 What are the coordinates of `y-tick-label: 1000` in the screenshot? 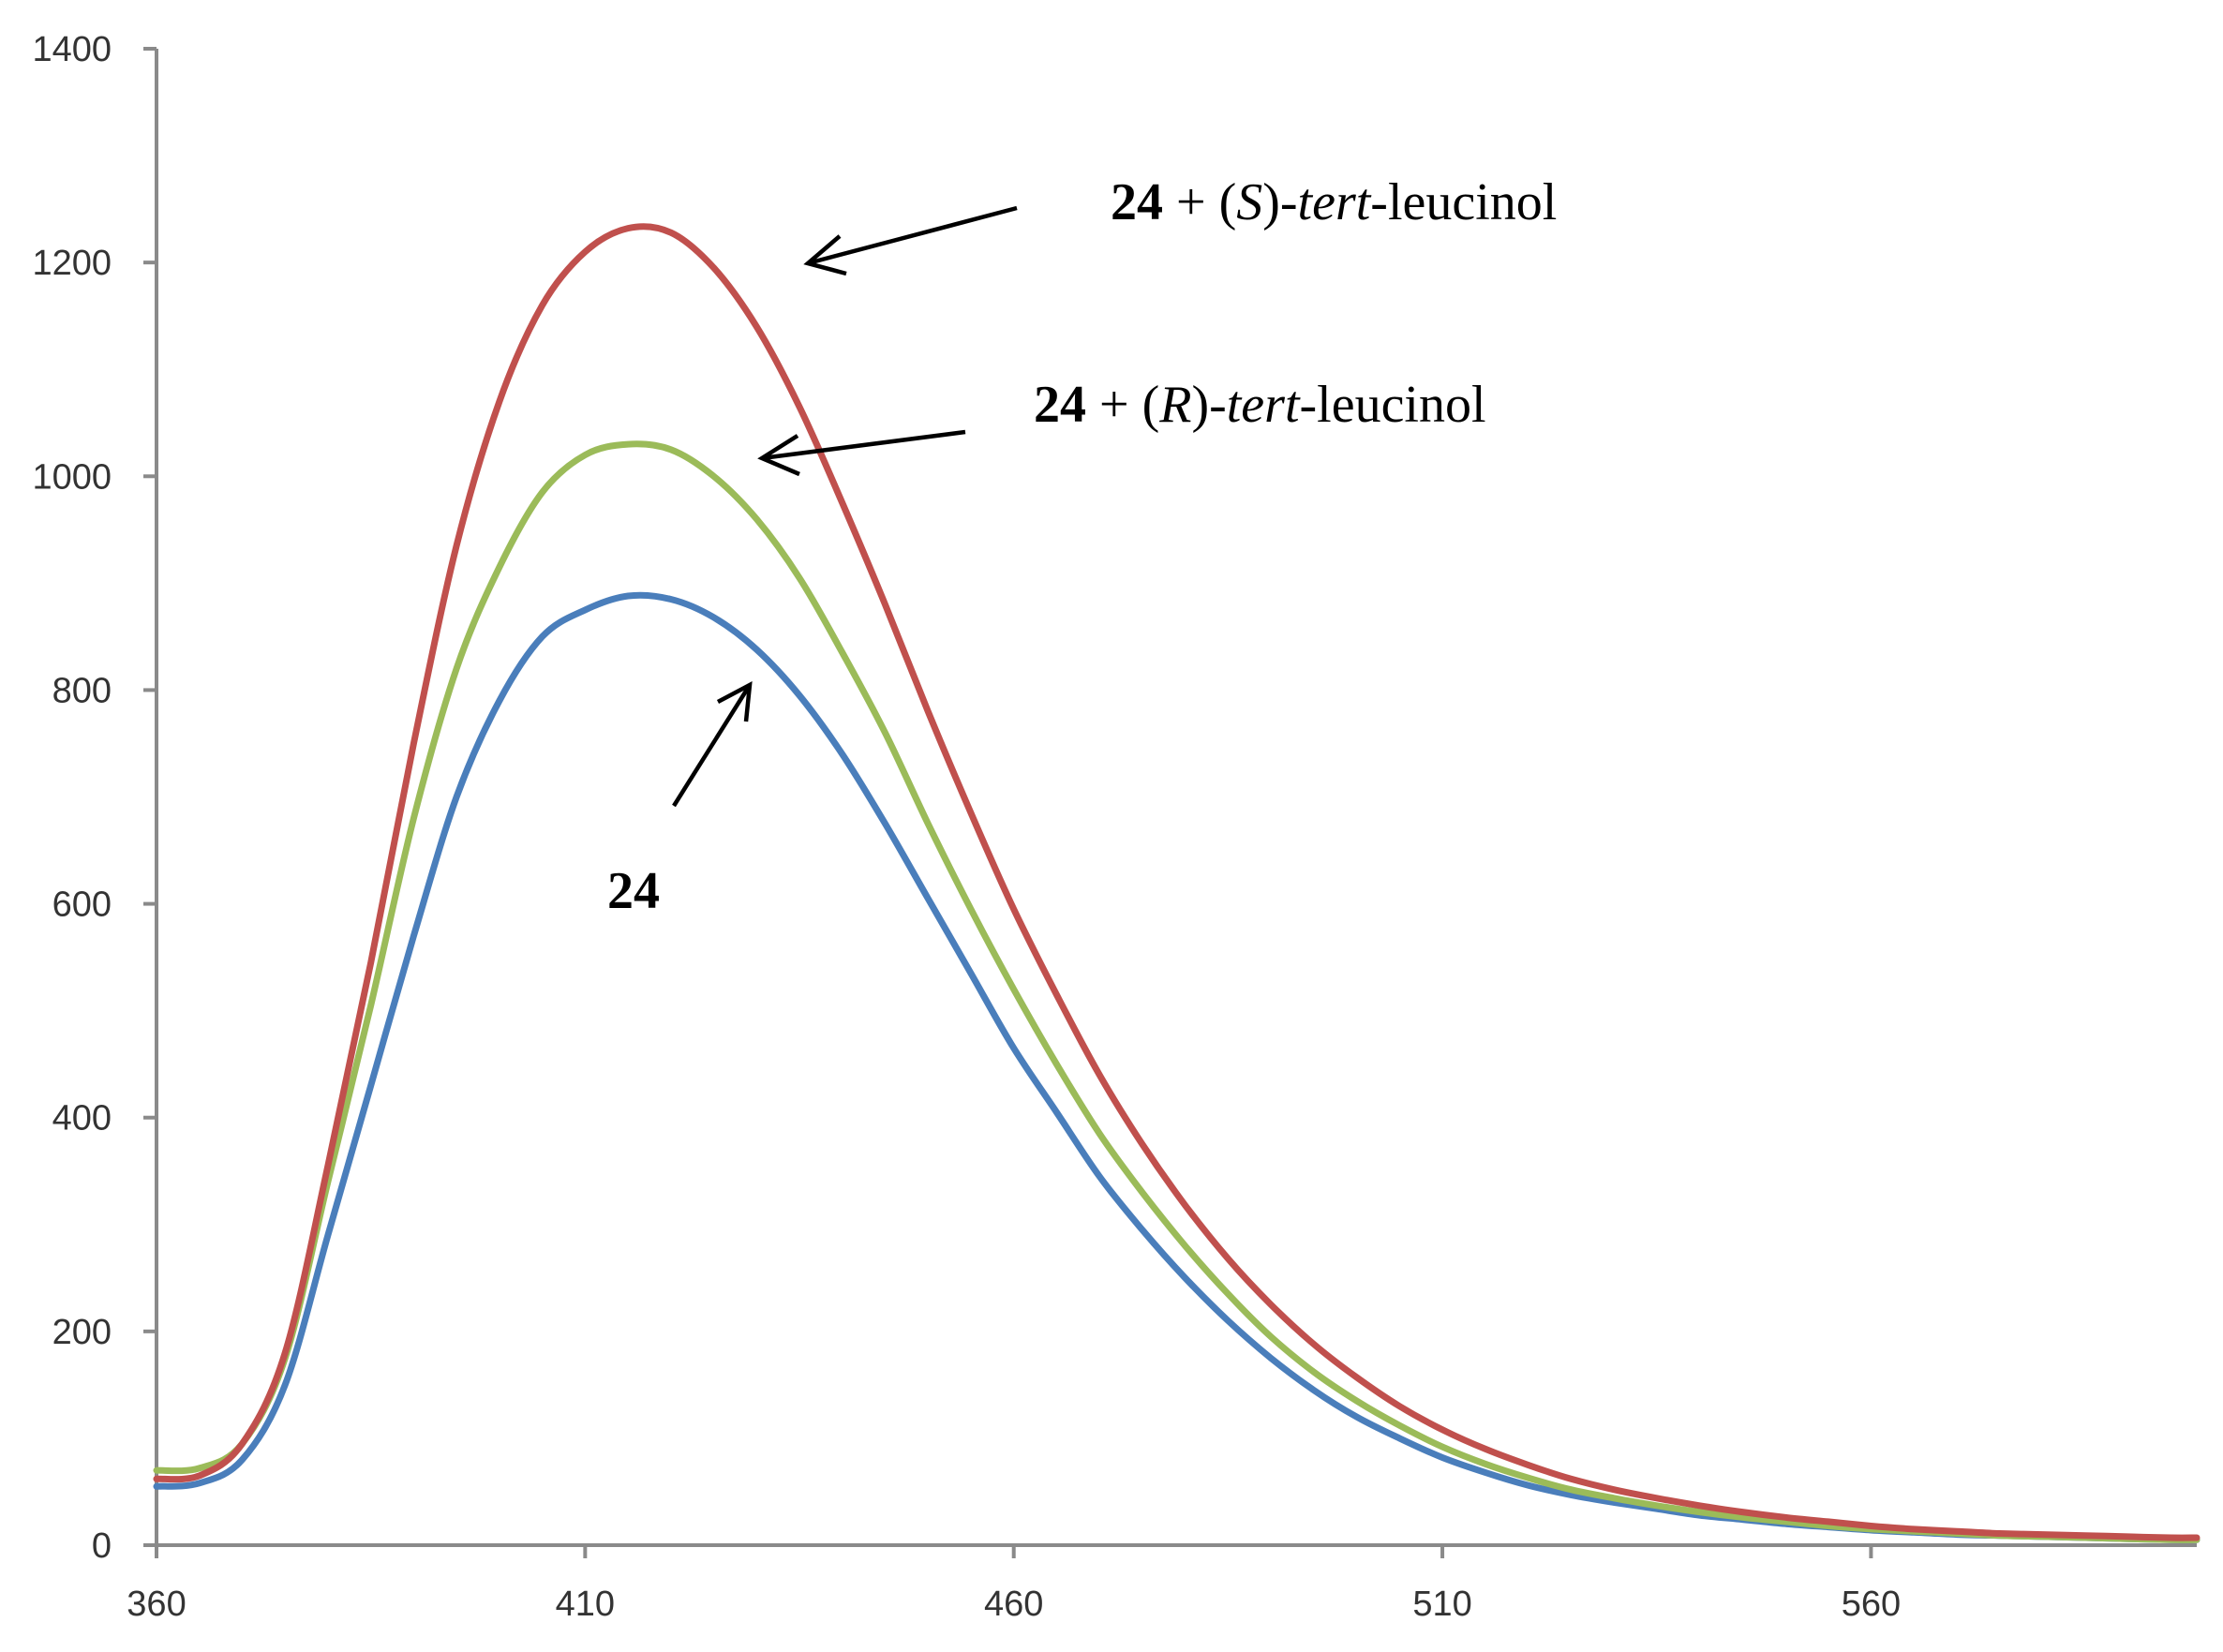 It's located at (72, 477).